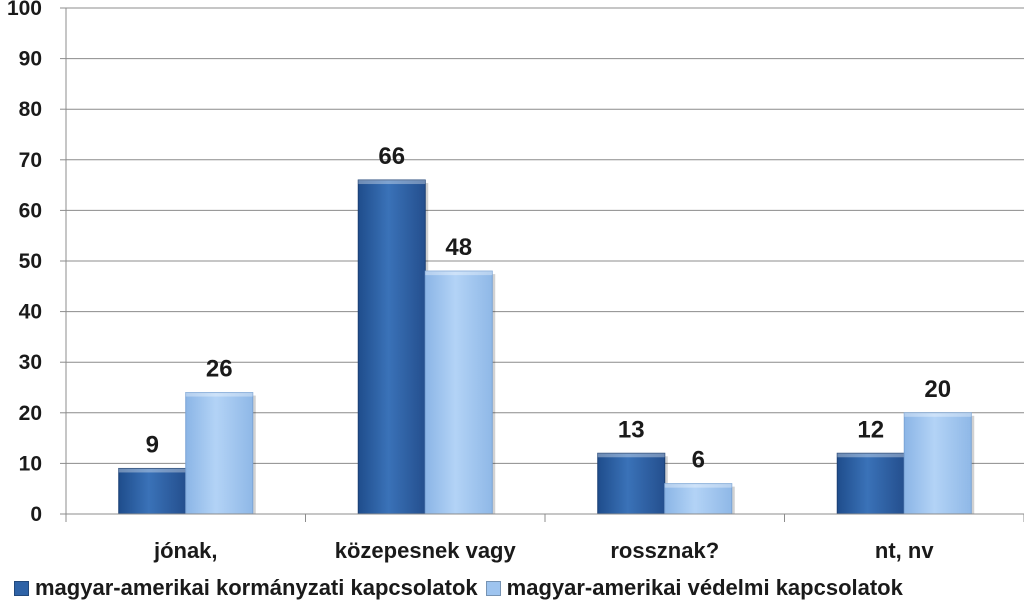 Image resolution: width=1024 pixels, height=603 pixels. I want to click on x-axis: jónak, közepesnek vagy rossznak? nt, nv, so click(544, 538).